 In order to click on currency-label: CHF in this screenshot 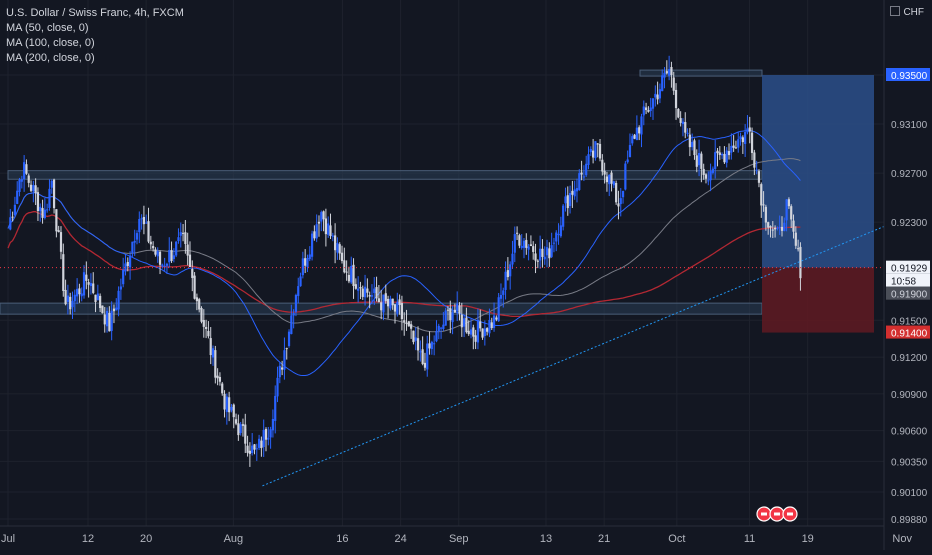, I will do `click(907, 12)`.